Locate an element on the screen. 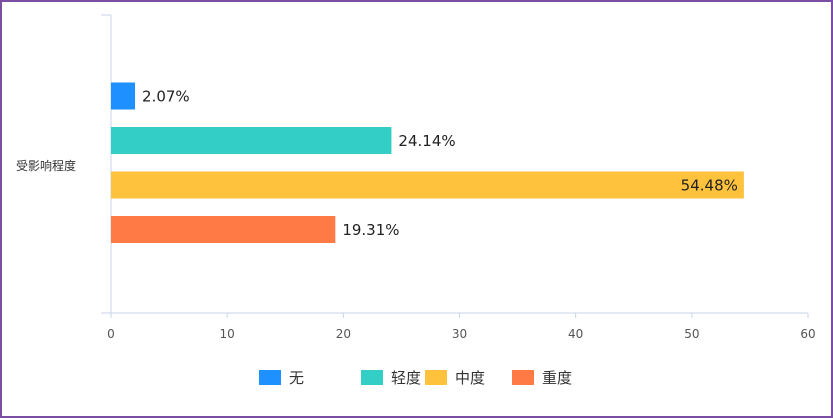  legend-item-1: 轻度 is located at coordinates (391, 378).